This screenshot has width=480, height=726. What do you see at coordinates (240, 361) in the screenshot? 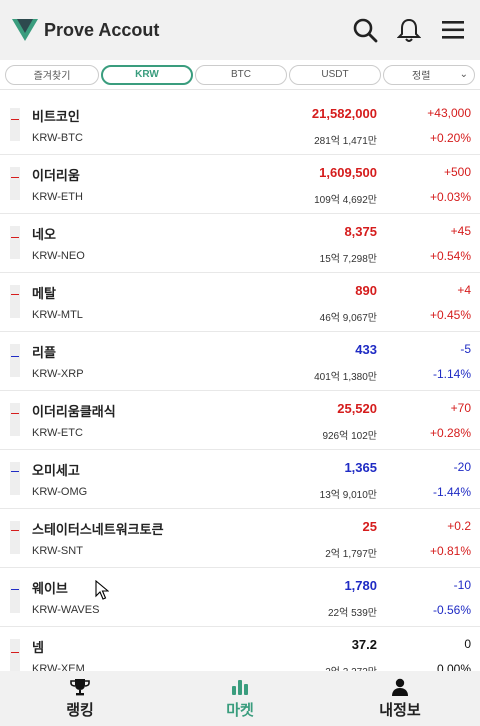
I see `coin-row: 리플 KRW-XRP 433 401억 1,380만 -5 -1.14%` at bounding box center [240, 361].